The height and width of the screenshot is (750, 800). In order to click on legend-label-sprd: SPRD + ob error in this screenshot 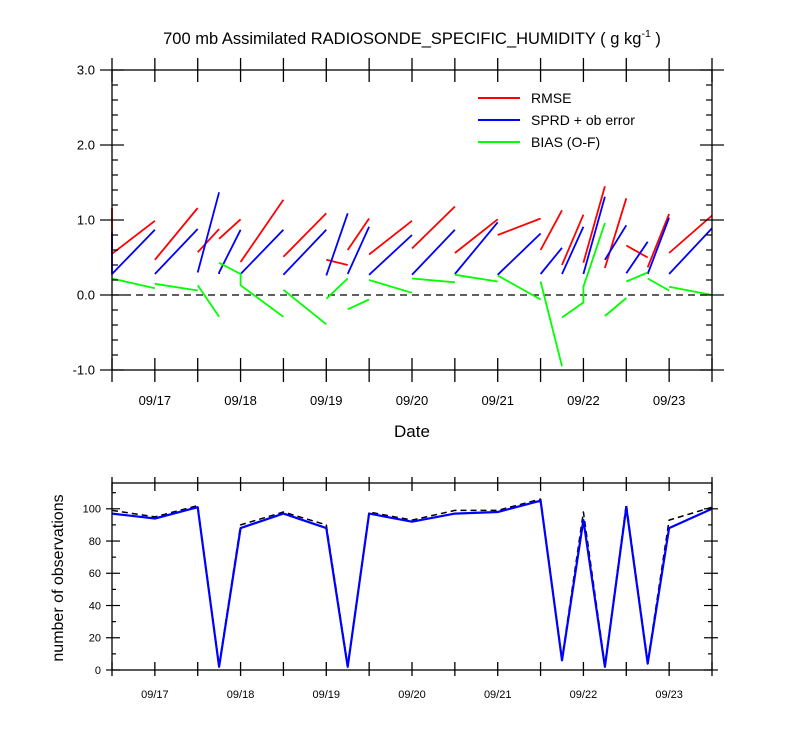, I will do `click(583, 120)`.